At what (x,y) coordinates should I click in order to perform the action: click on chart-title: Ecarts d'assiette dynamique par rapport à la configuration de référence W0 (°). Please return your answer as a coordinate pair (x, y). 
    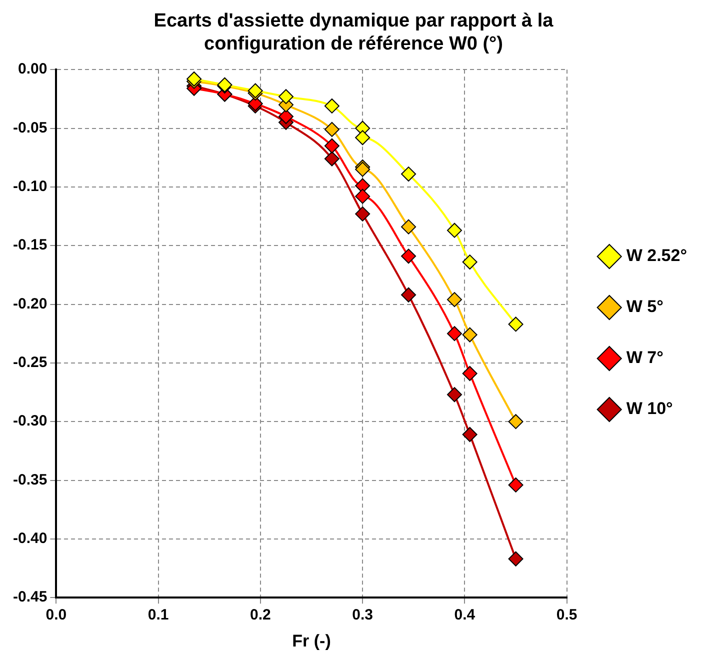
    Looking at the image, I should click on (354, 32).